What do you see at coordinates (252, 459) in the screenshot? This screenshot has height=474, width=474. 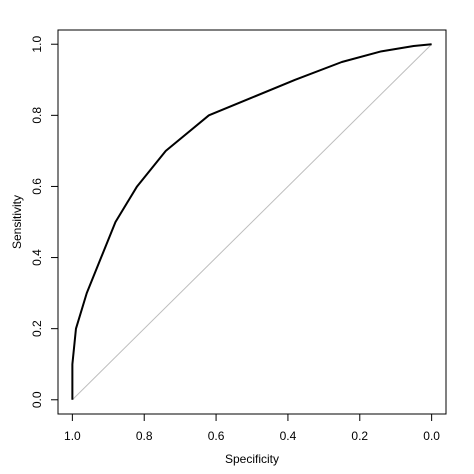 I see `x-axis-label: Specificity` at bounding box center [252, 459].